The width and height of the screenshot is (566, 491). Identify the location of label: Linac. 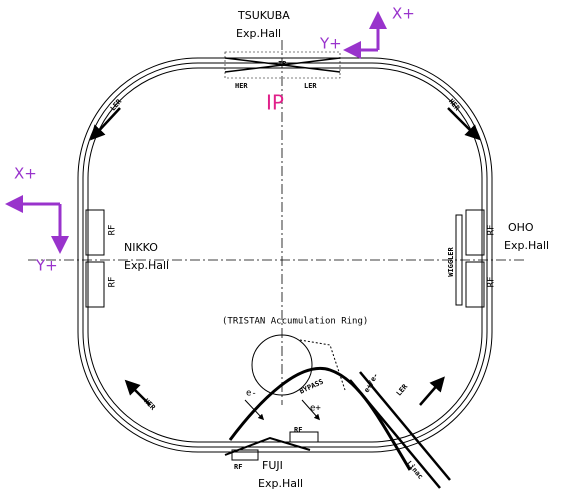
(415, 469).